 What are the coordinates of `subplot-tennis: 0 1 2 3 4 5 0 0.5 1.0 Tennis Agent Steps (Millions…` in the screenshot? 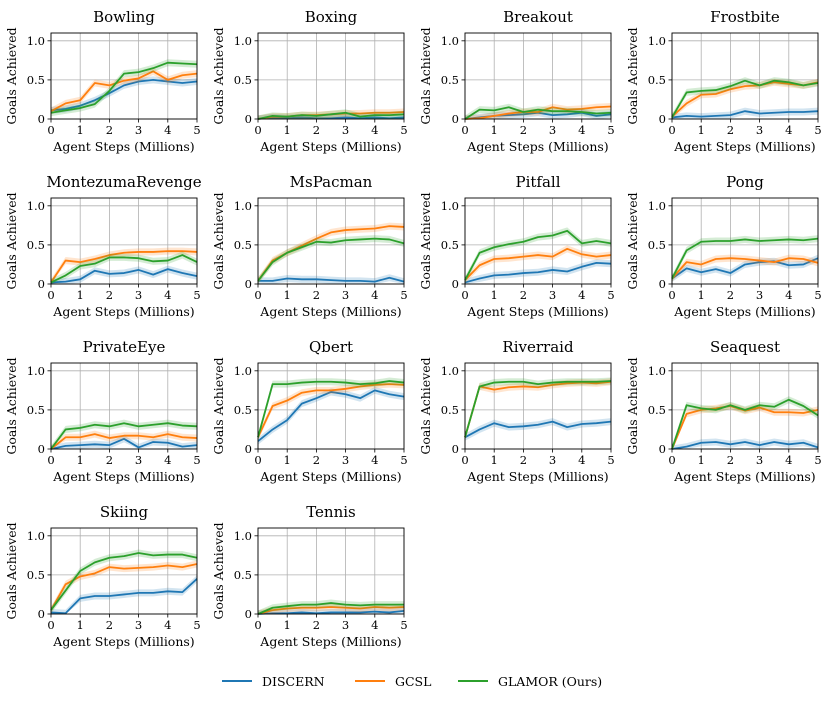 It's located at (309, 576).